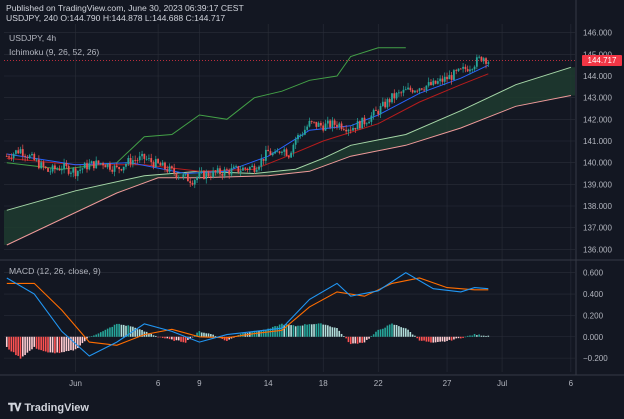 This screenshot has width=624, height=419. I want to click on time-tick-label: 14, so click(268, 383).